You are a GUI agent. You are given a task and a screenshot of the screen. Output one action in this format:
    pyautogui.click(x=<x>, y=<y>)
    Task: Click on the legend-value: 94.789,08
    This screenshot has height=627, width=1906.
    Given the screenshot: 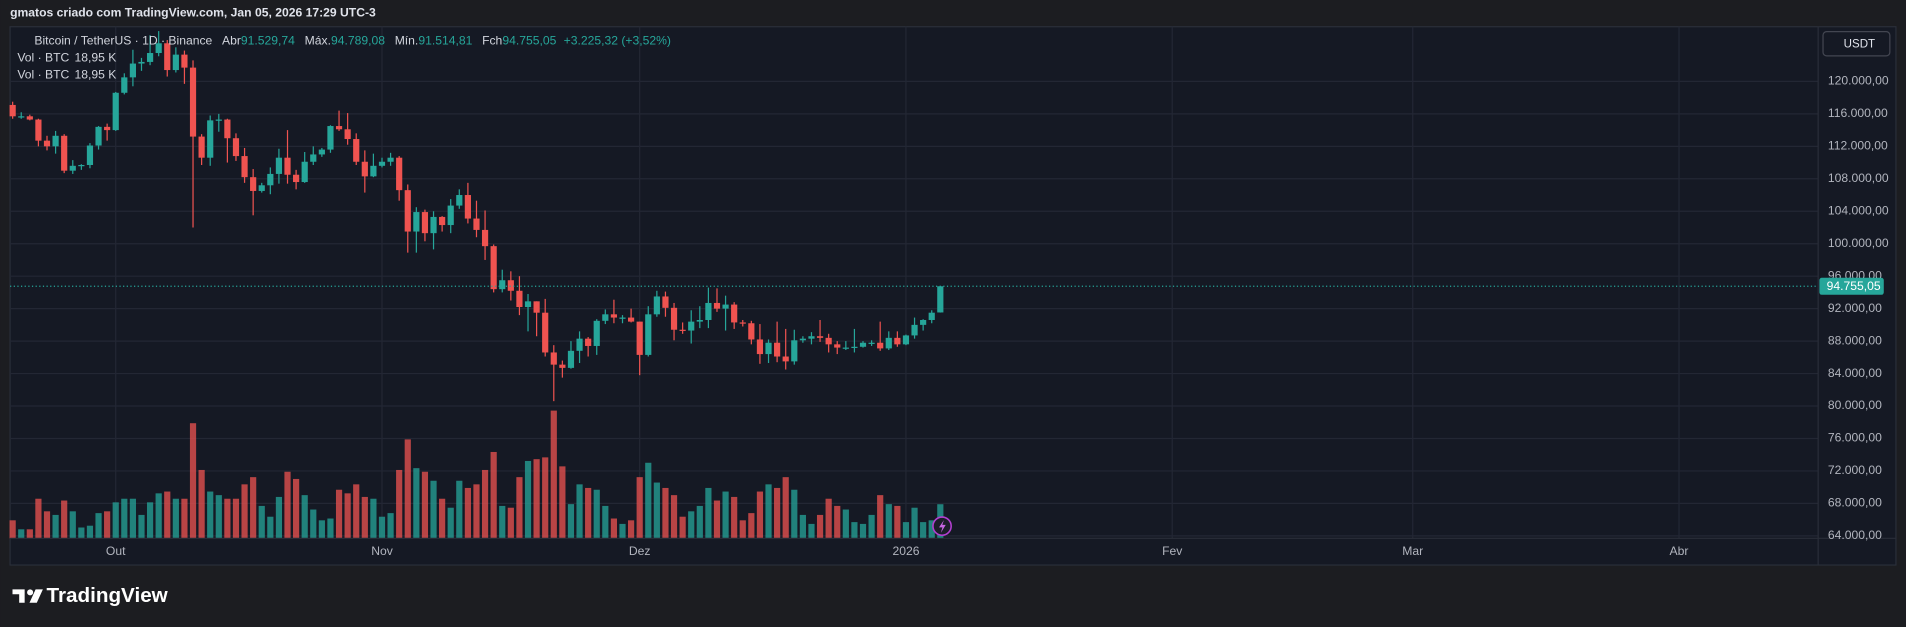 What is the action you would take?
    pyautogui.click(x=358, y=41)
    